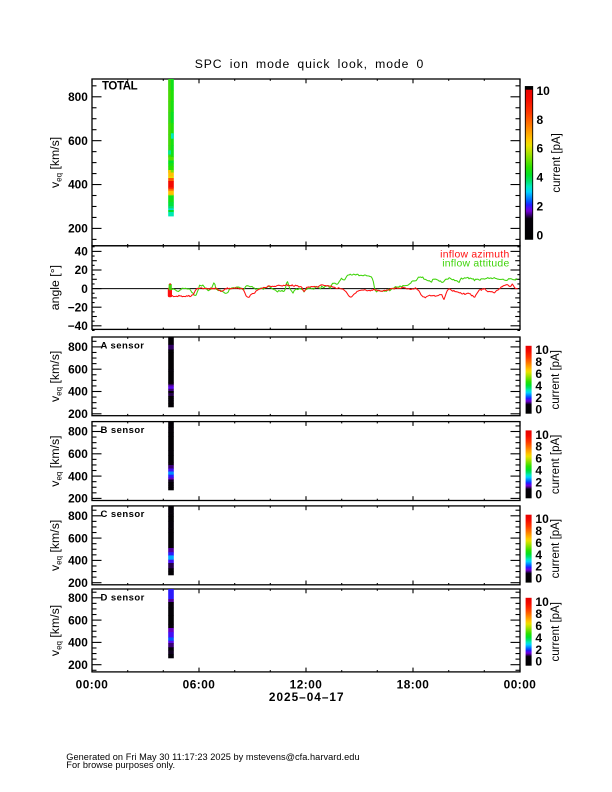 The image size is (612, 792). I want to click on svg-text: C sensor, so click(123, 514).